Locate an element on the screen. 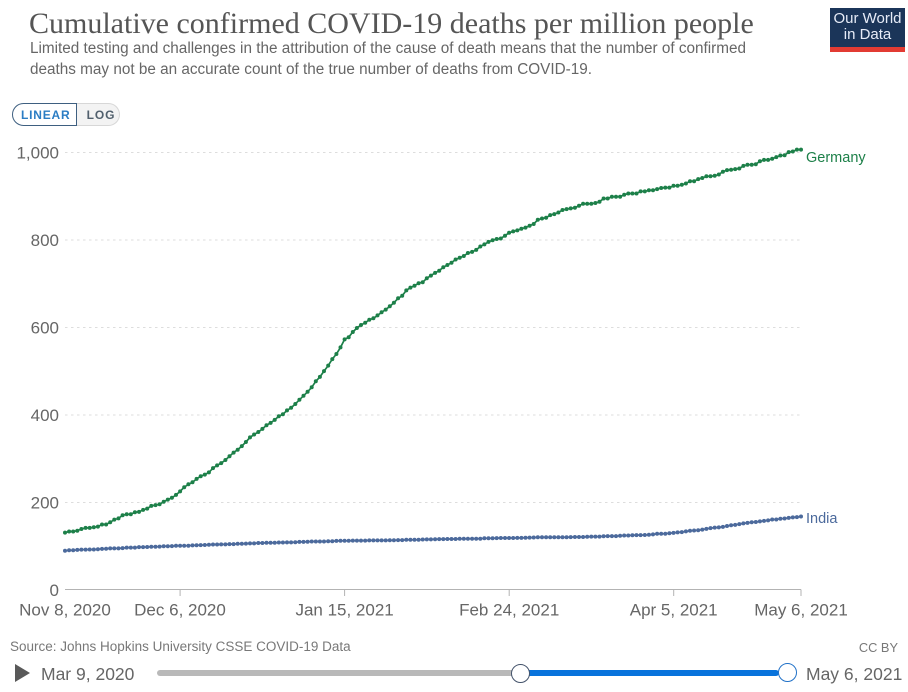  svg-text: 200 is located at coordinates (45, 503).